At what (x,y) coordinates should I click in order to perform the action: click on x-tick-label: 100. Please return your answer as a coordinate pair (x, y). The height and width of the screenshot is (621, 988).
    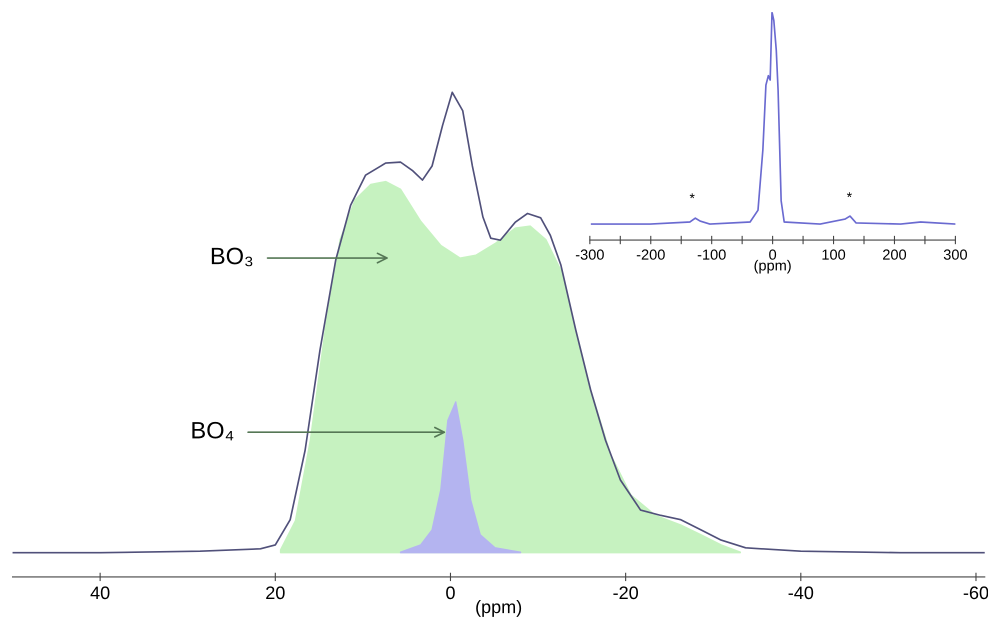
    Looking at the image, I should click on (834, 254).